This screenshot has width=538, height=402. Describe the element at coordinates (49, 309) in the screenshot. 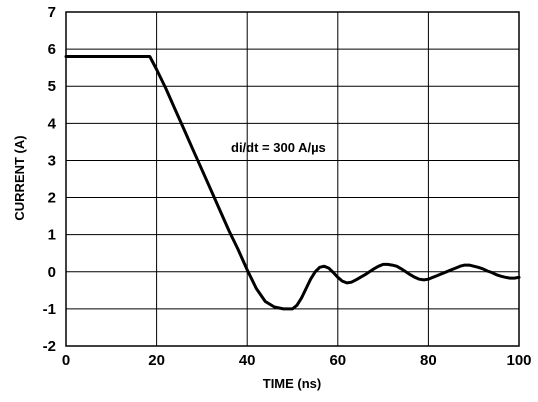

I see `y-tick-label: -1` at that location.